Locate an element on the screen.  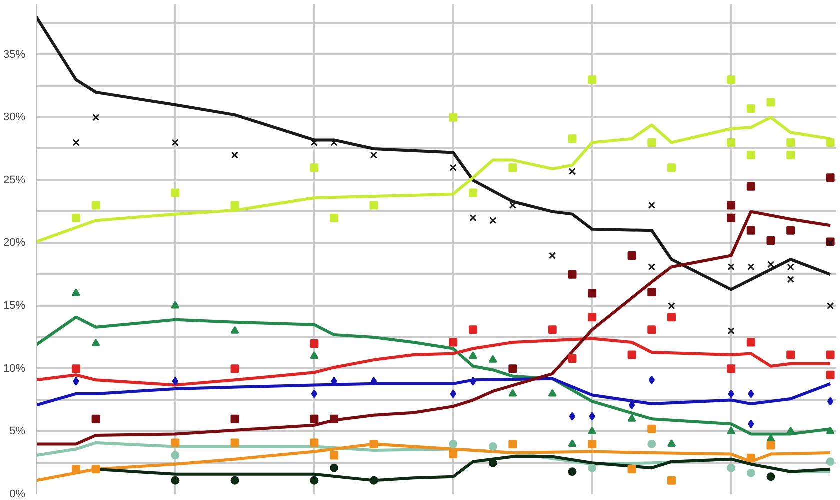
y-tick-label: 5% is located at coordinates (18, 432).